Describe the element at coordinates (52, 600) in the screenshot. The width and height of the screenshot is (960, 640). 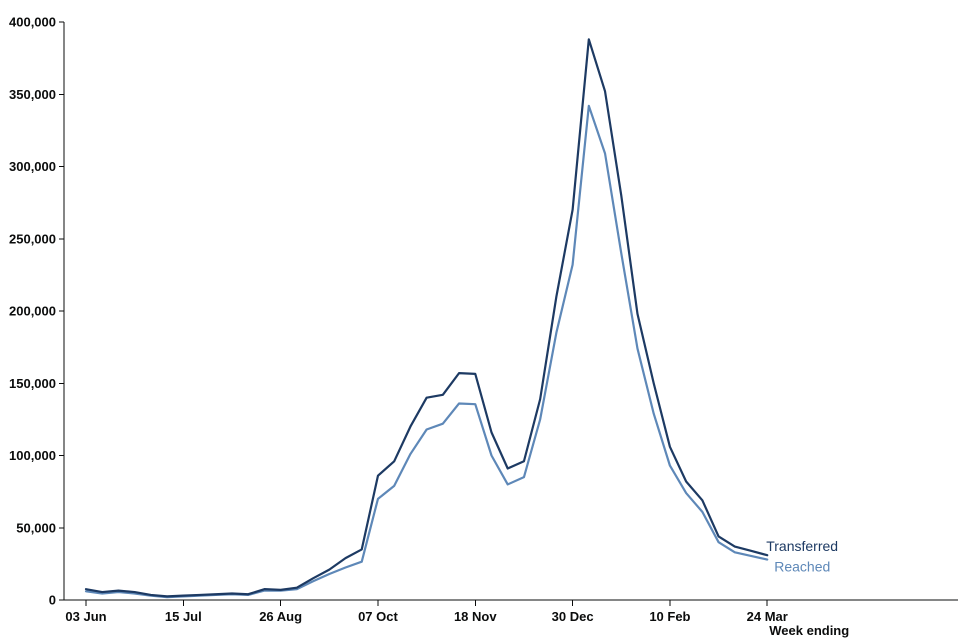
I see `y-tick-label: 0` at that location.